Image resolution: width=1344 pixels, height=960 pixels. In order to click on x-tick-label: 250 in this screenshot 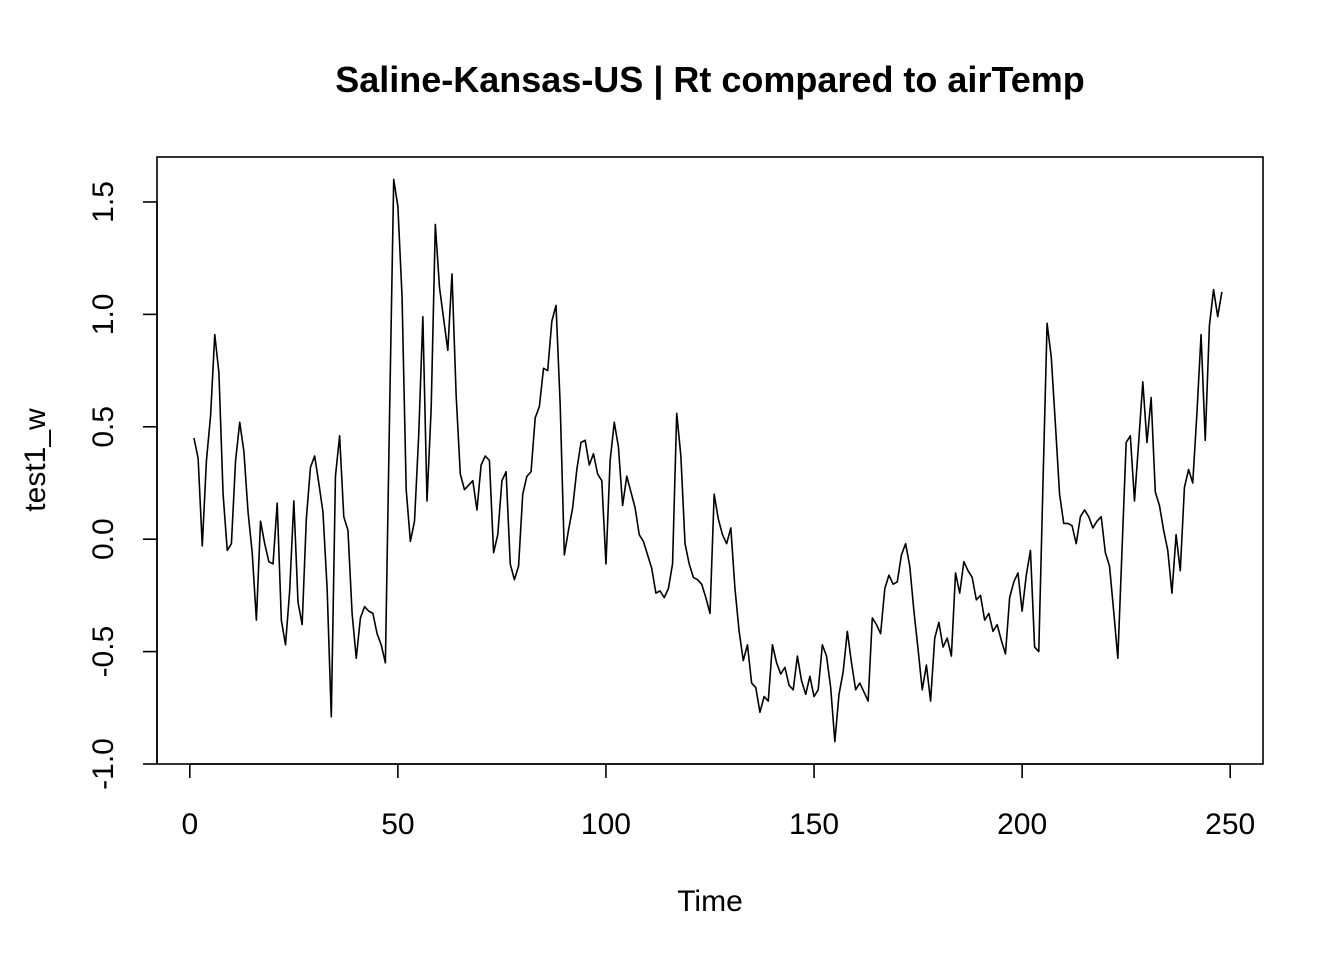, I will do `click(1230, 824)`.